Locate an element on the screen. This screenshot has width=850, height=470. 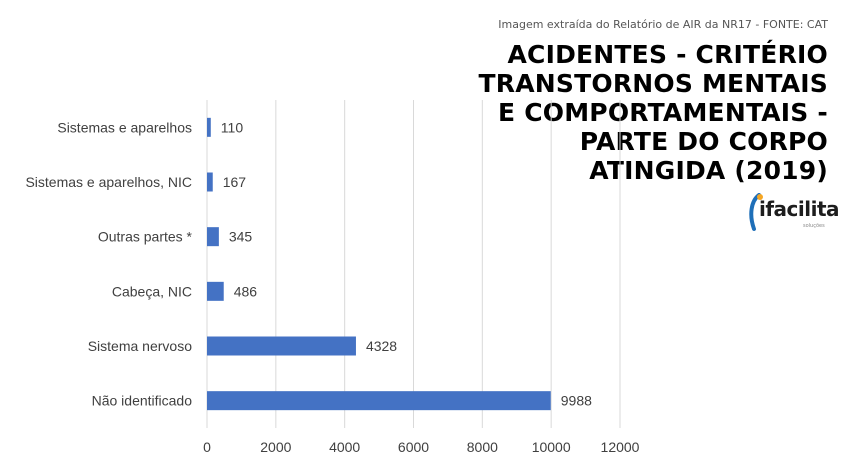
category-label: Não identificado is located at coordinates (142, 401).